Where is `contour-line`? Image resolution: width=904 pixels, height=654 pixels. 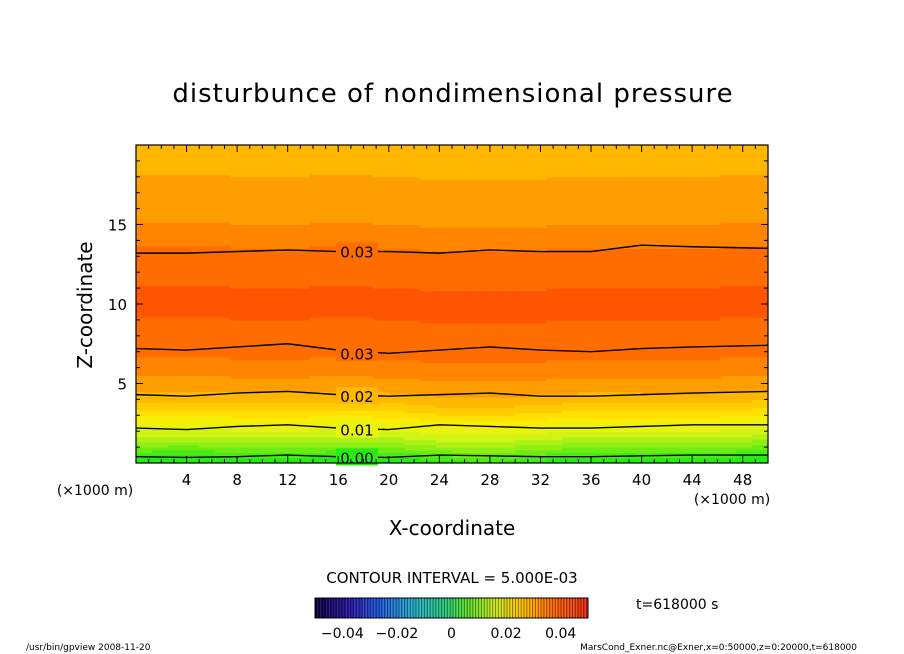 contour-line is located at coordinates (452, 393).